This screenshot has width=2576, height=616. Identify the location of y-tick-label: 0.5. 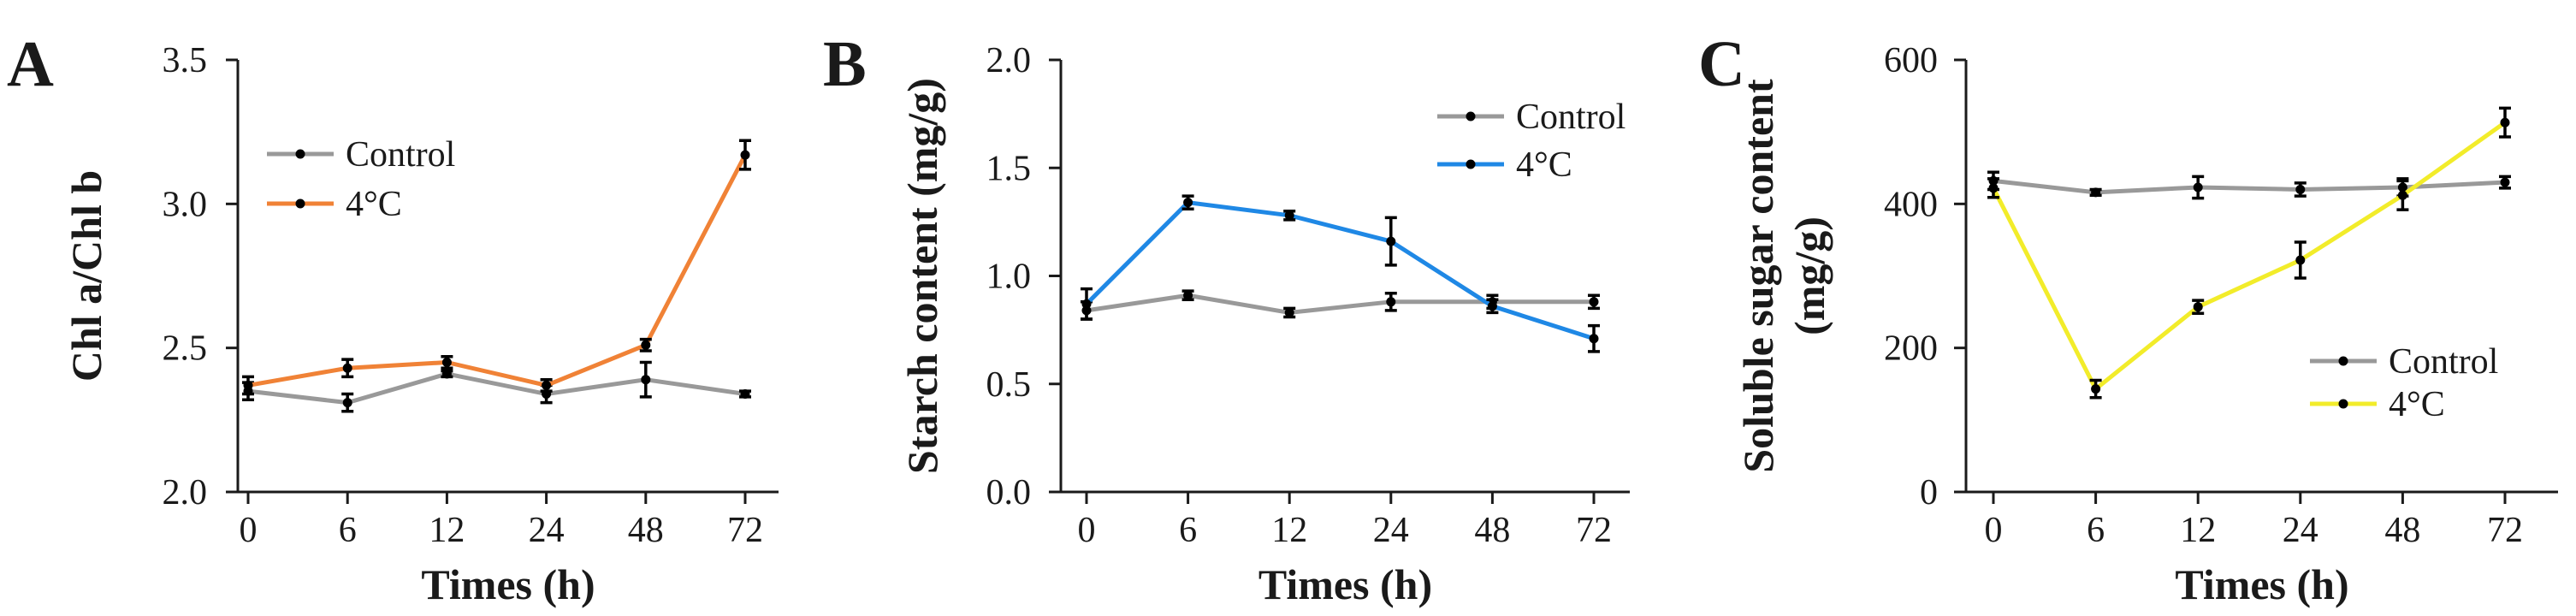
(1009, 385).